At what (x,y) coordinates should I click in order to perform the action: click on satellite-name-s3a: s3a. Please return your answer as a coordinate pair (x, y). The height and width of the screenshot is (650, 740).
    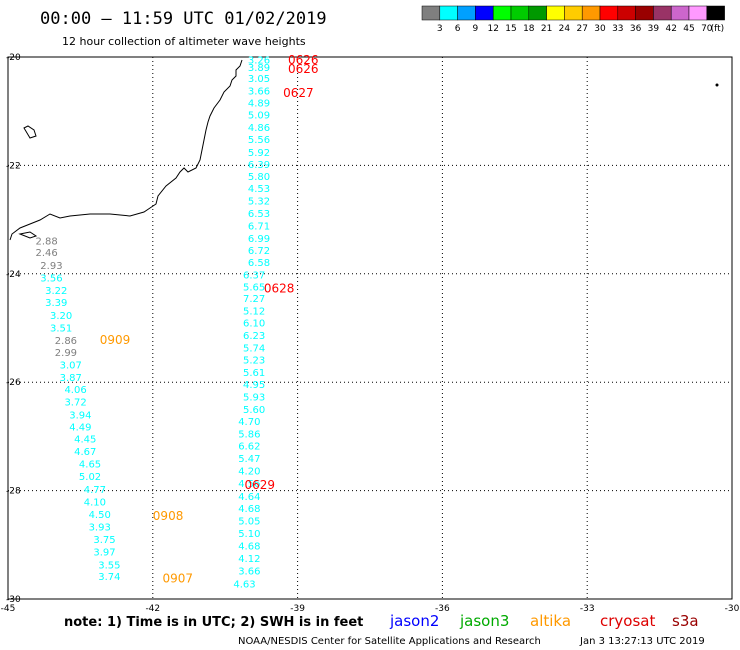
    Looking at the image, I should click on (685, 621).